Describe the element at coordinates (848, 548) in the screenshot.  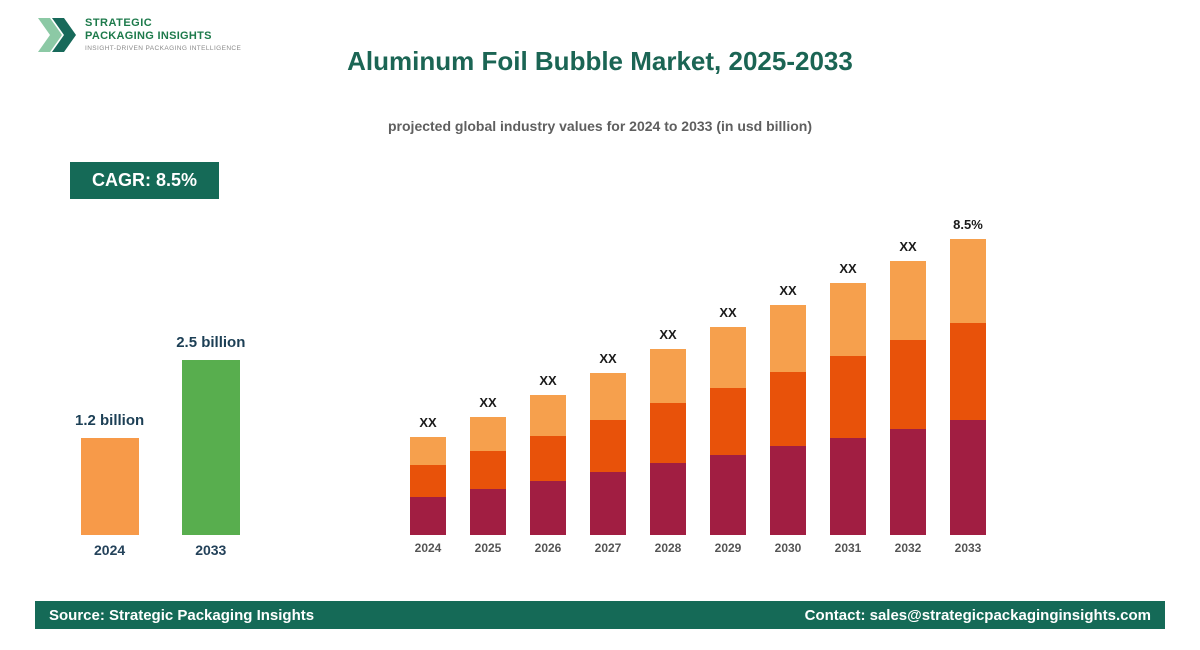
I see `x-axis-label: 2031` at that location.